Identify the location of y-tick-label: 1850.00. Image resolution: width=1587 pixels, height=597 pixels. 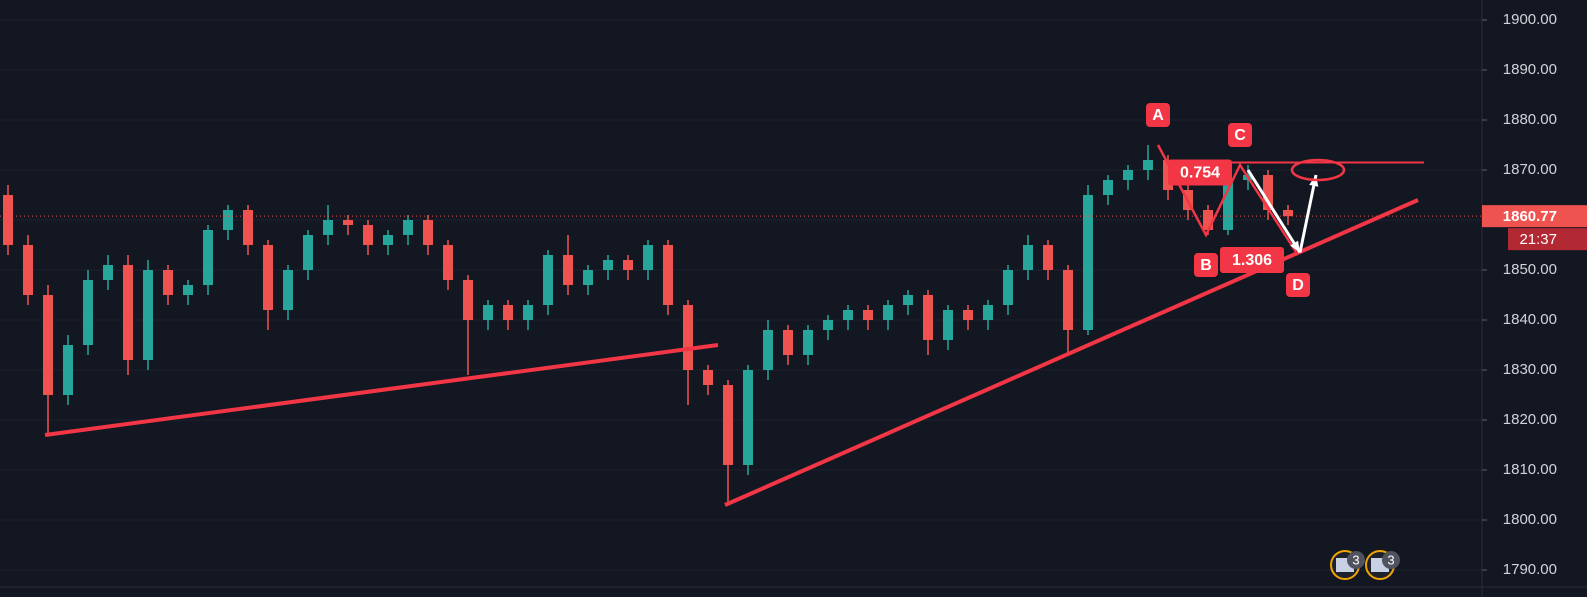
(1530, 269).